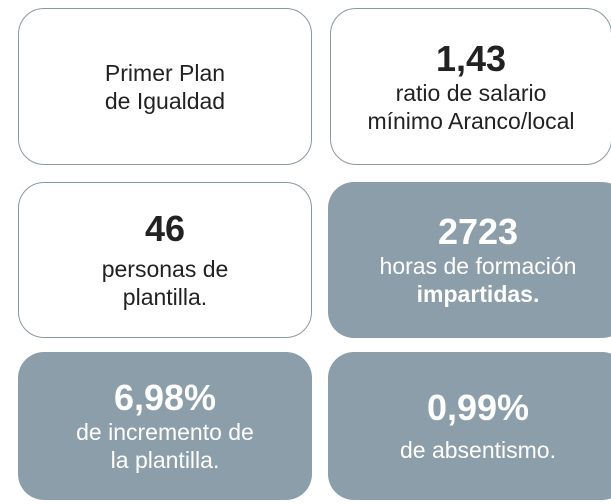  Describe the element at coordinates (165, 397) in the screenshot. I see `card-value: 6,98%` at that location.